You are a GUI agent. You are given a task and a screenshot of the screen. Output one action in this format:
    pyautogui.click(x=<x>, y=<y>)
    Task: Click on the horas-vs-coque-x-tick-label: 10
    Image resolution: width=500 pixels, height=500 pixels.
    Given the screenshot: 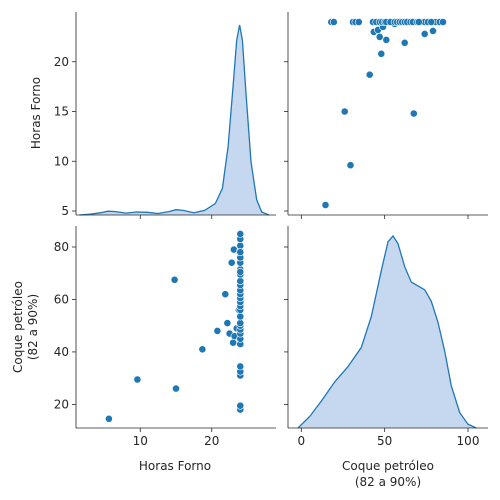 What is the action you would take?
    pyautogui.click(x=140, y=441)
    